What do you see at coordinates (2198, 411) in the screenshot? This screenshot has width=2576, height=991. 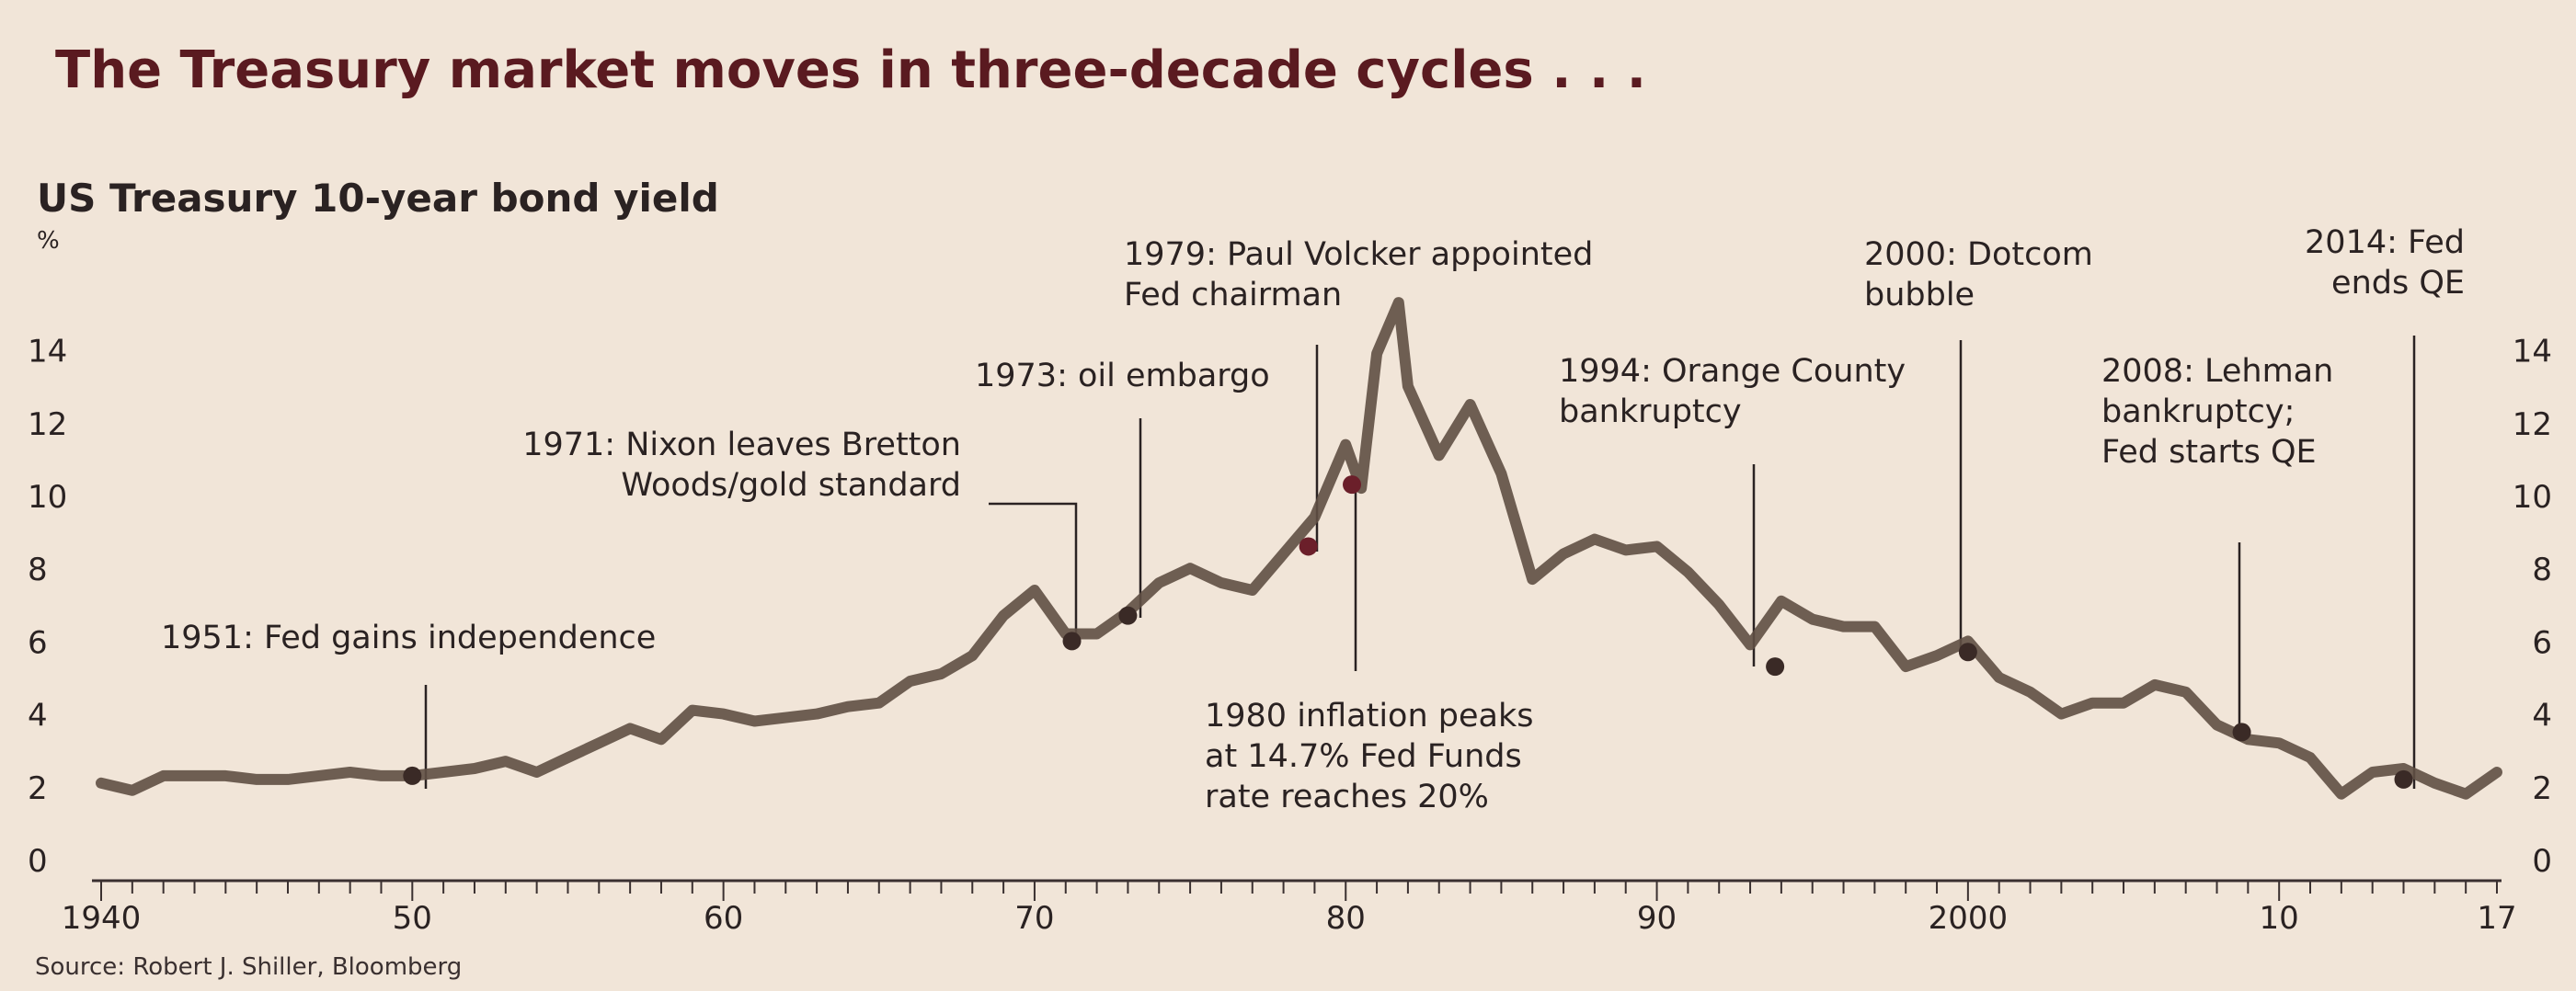 I see `annotation-line: bankruptcy;` at bounding box center [2198, 411].